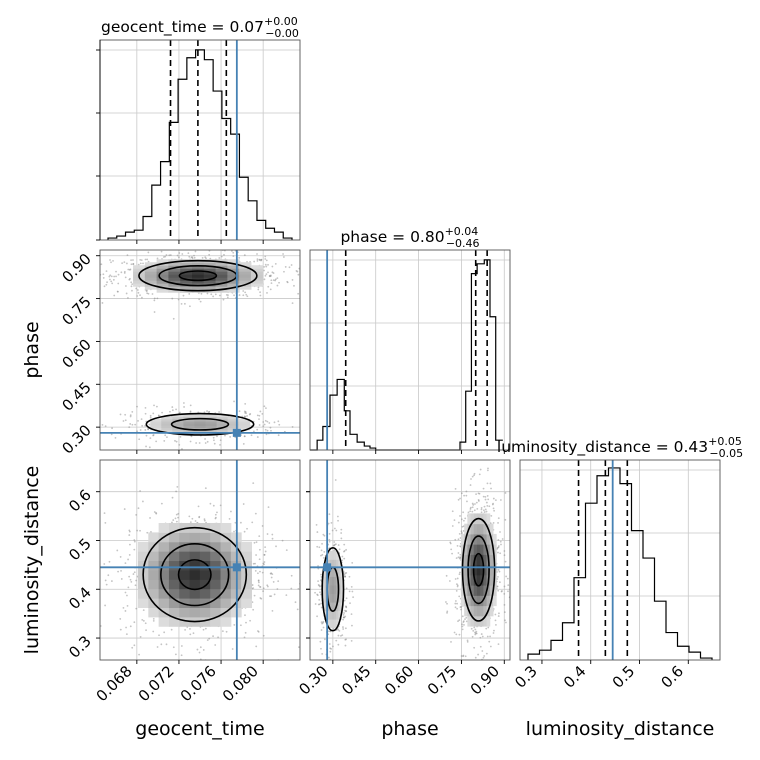 The width and height of the screenshot is (760, 760). What do you see at coordinates (76, 268) in the screenshot?
I see `y-tick-label: 0.90` at bounding box center [76, 268].